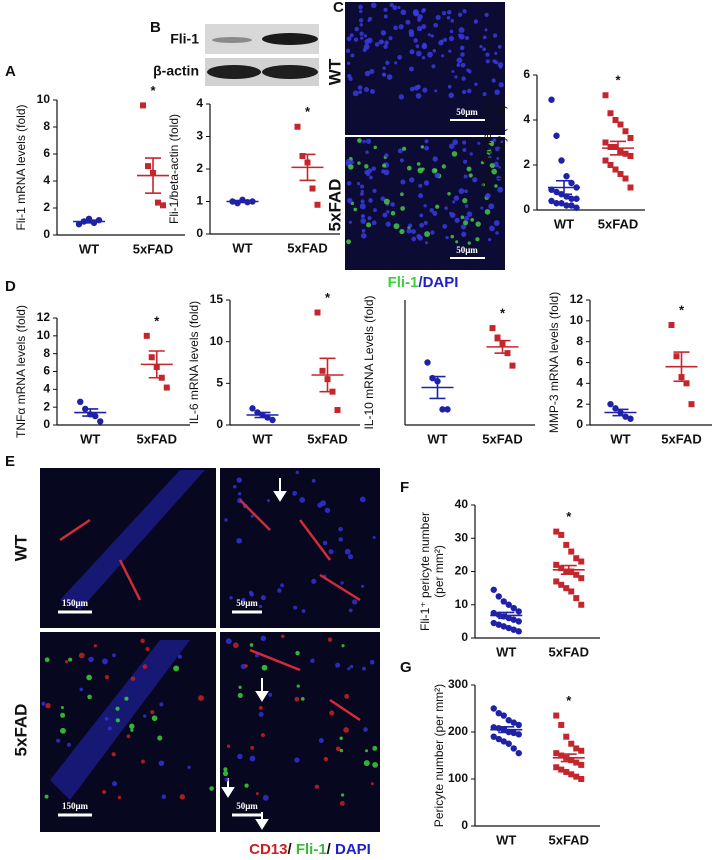 This screenshot has height=860, width=722. What do you see at coordinates (247, 806) in the screenshot?
I see `scale-label: 50μm` at bounding box center [247, 806].